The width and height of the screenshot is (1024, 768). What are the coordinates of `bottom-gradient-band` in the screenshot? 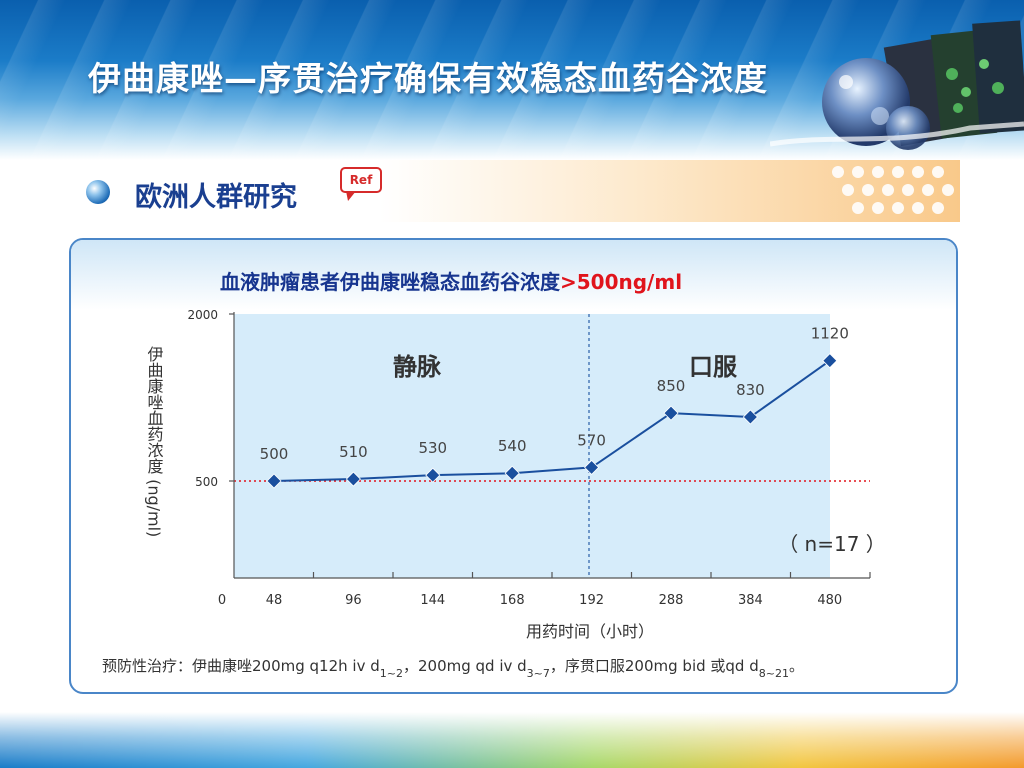 It's located at (512, 740).